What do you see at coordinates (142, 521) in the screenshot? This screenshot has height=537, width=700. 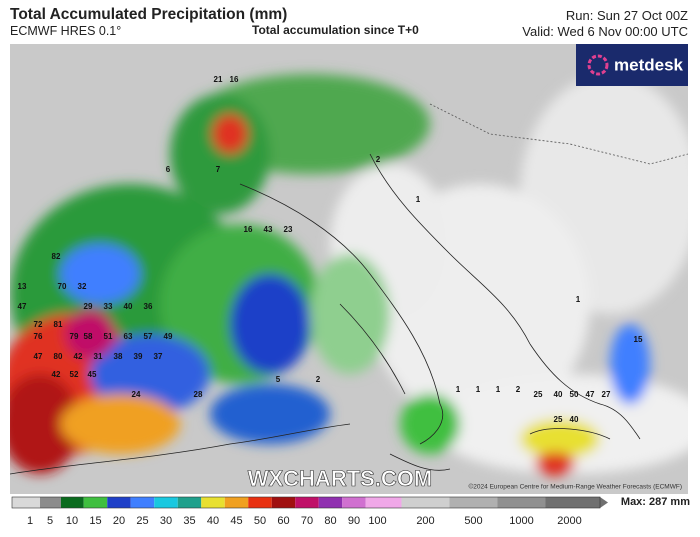 I see `colorbar-tick-label: 25` at bounding box center [142, 521].